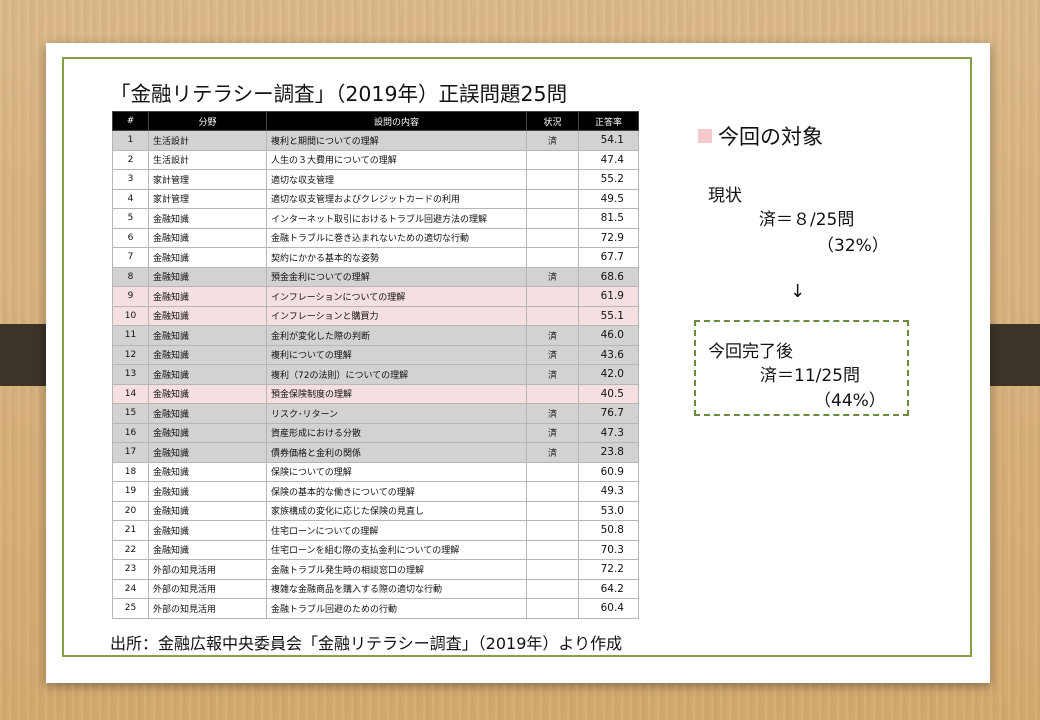  I want to click on table-row: 21 金融知識 住宅ローンについての理解 50.8, so click(375, 530).